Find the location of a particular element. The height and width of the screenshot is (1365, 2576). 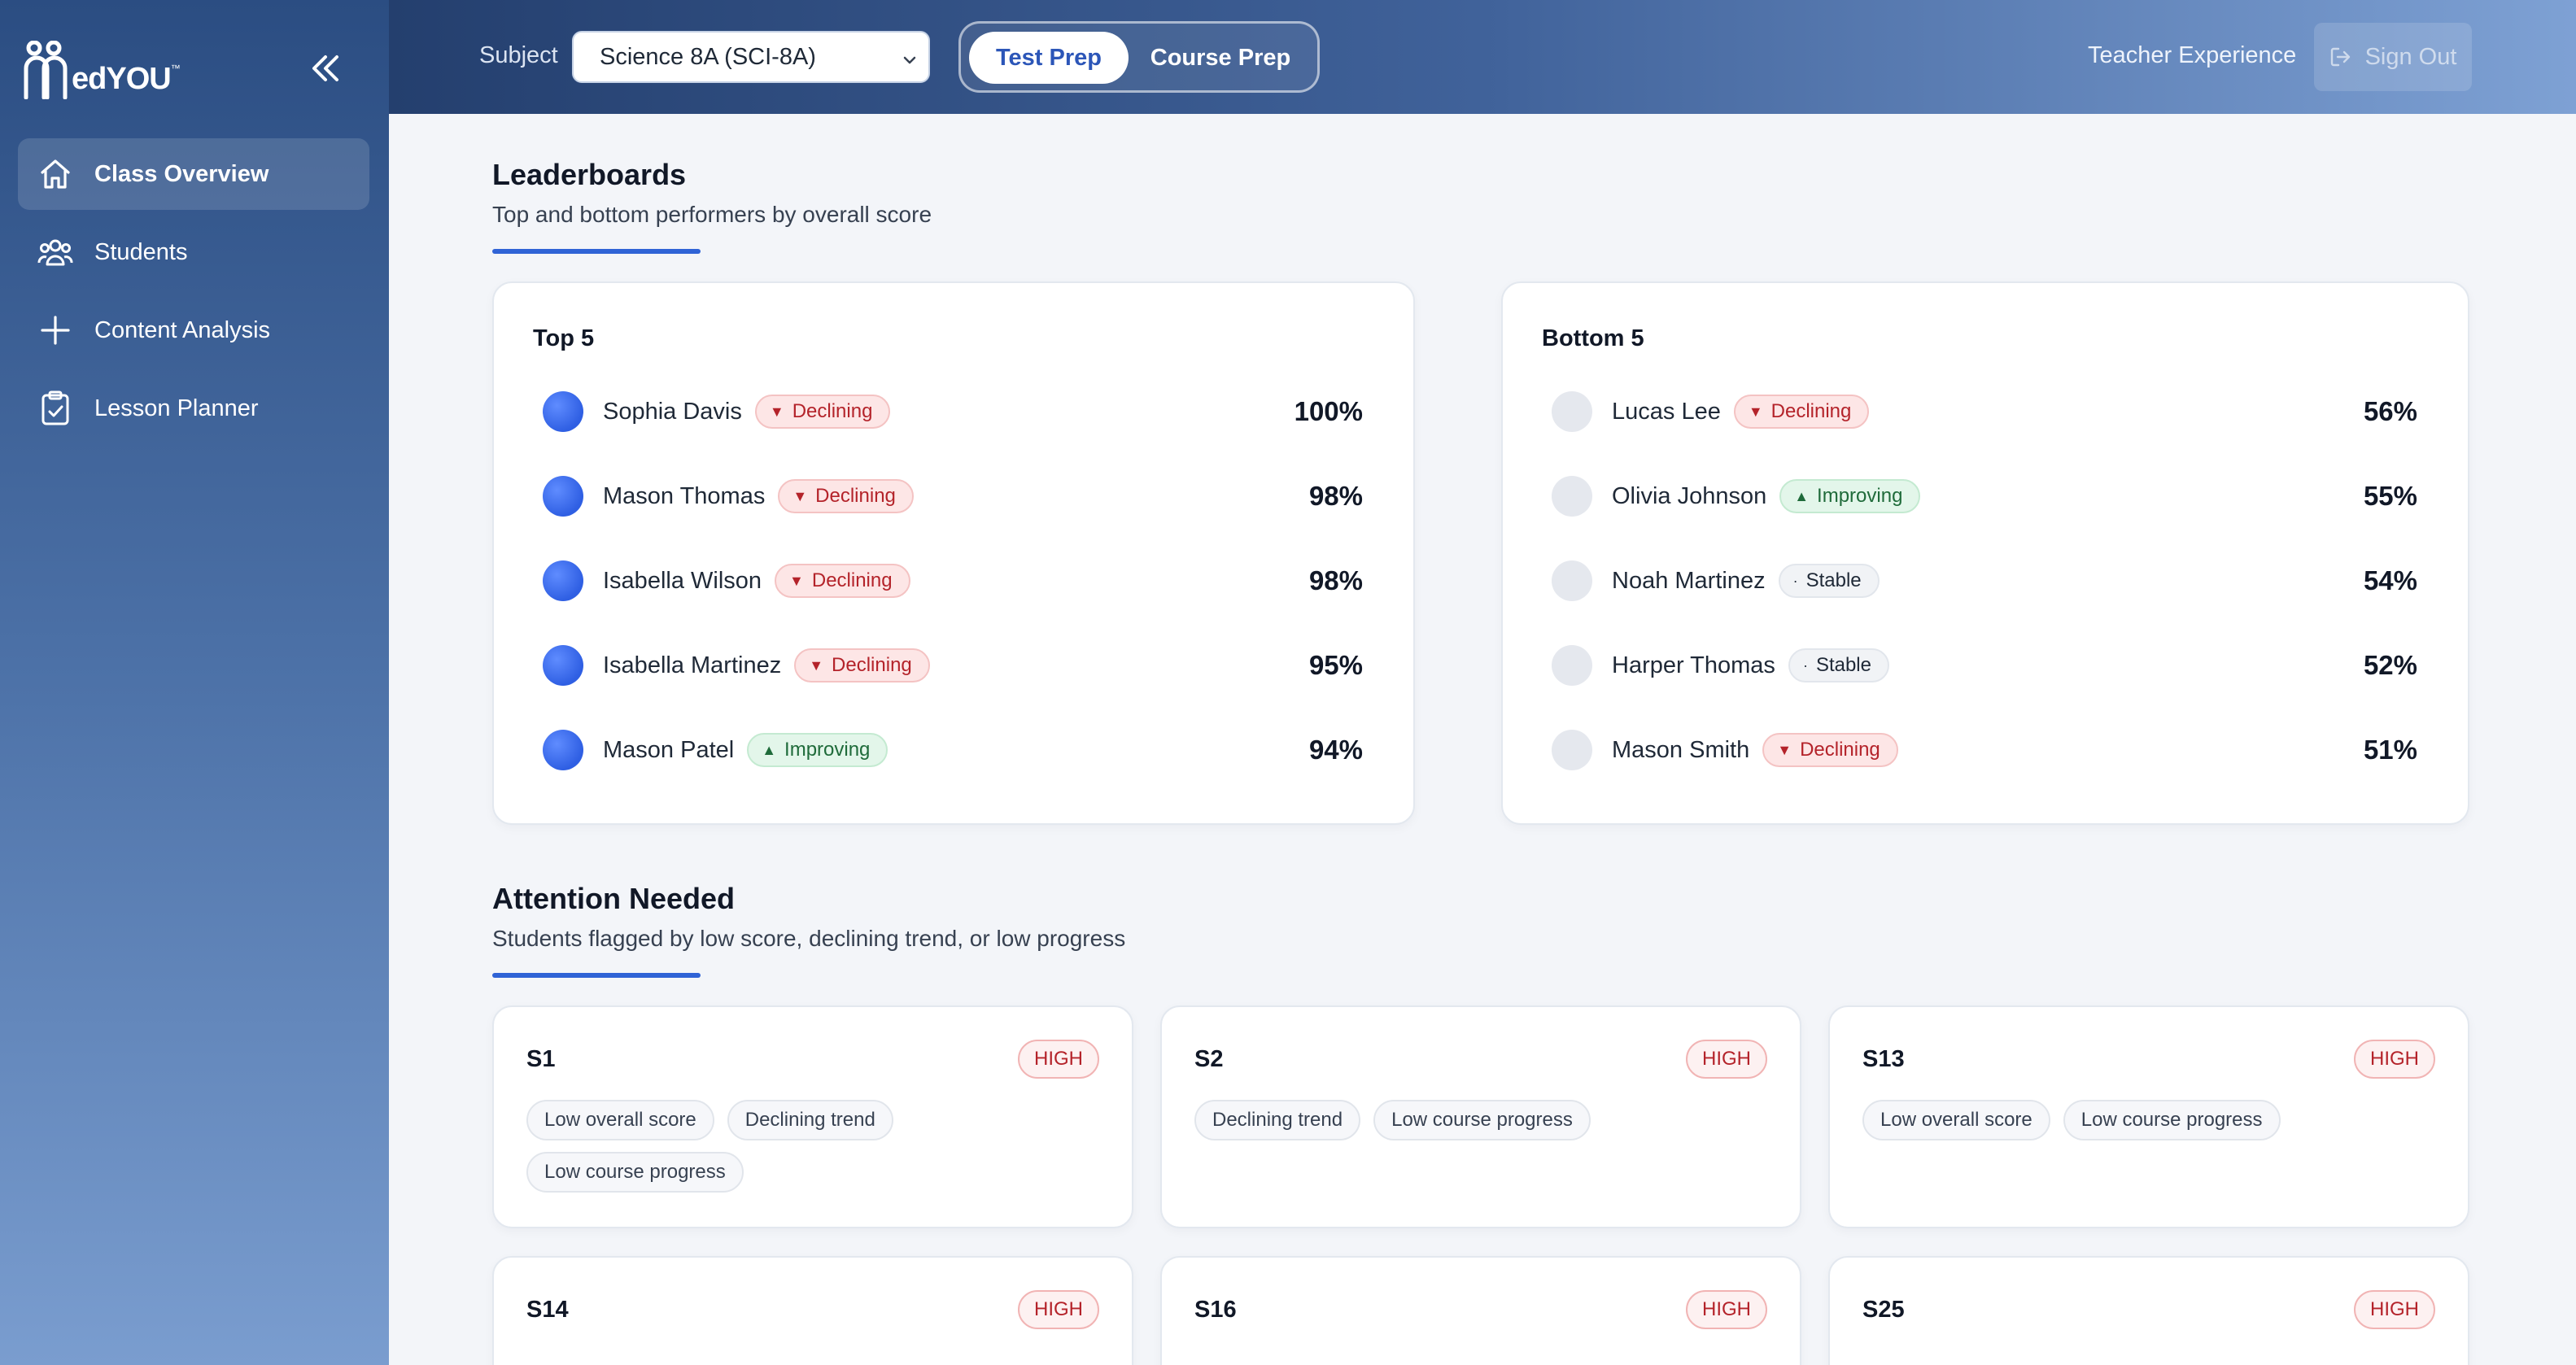

leaderboard-row: Harper Thomas · Stable 52% is located at coordinates (1984, 665).